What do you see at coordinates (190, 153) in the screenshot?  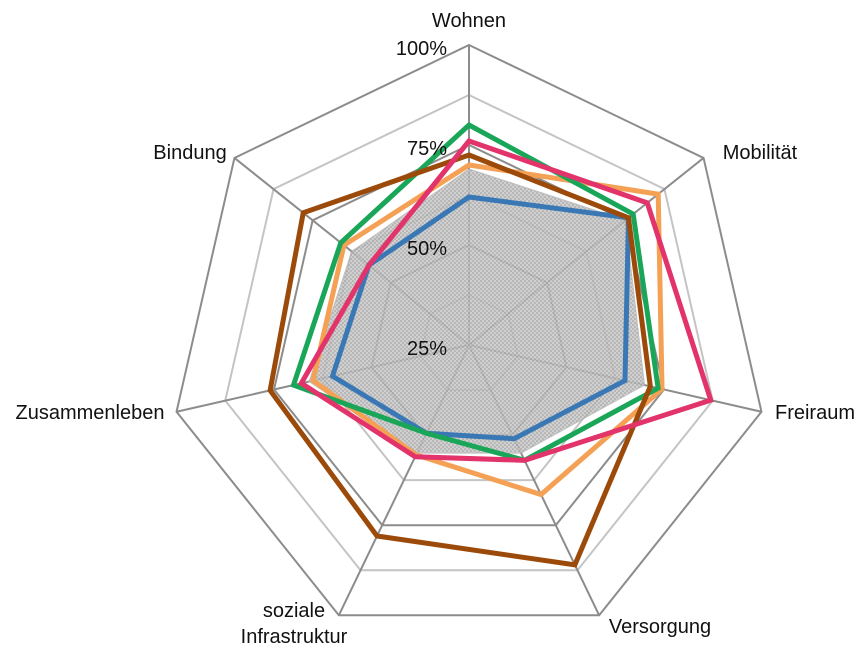 I see `category-label: Bindung` at bounding box center [190, 153].